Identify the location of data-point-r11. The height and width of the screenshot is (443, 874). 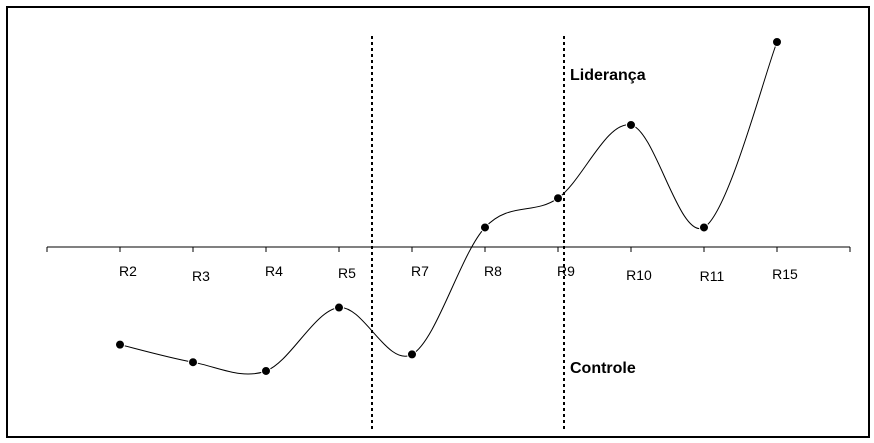
(704, 227).